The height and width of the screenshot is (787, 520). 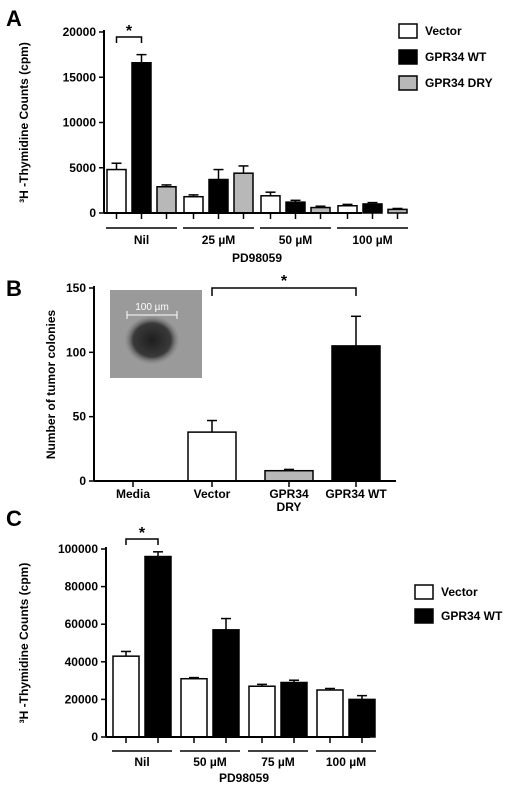 What do you see at coordinates (459, 83) in the screenshot?
I see `legend-label: GPR34 DRY` at bounding box center [459, 83].